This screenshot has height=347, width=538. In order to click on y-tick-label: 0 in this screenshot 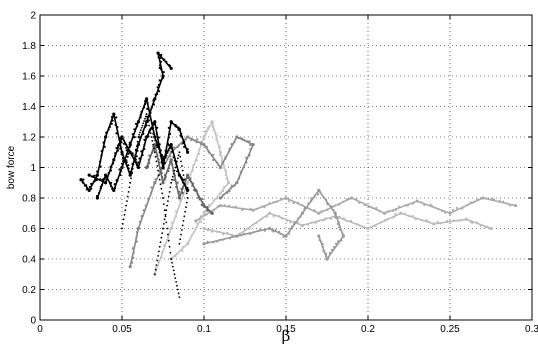, I will do `click(33, 321)`.